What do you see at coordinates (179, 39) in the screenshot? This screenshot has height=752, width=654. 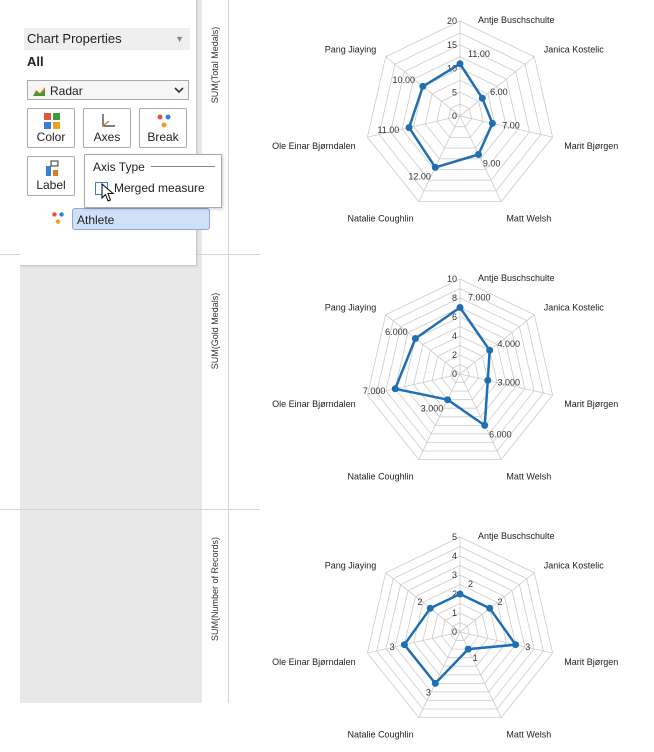 I see `collapse-arrow-icon: ▼` at bounding box center [179, 39].